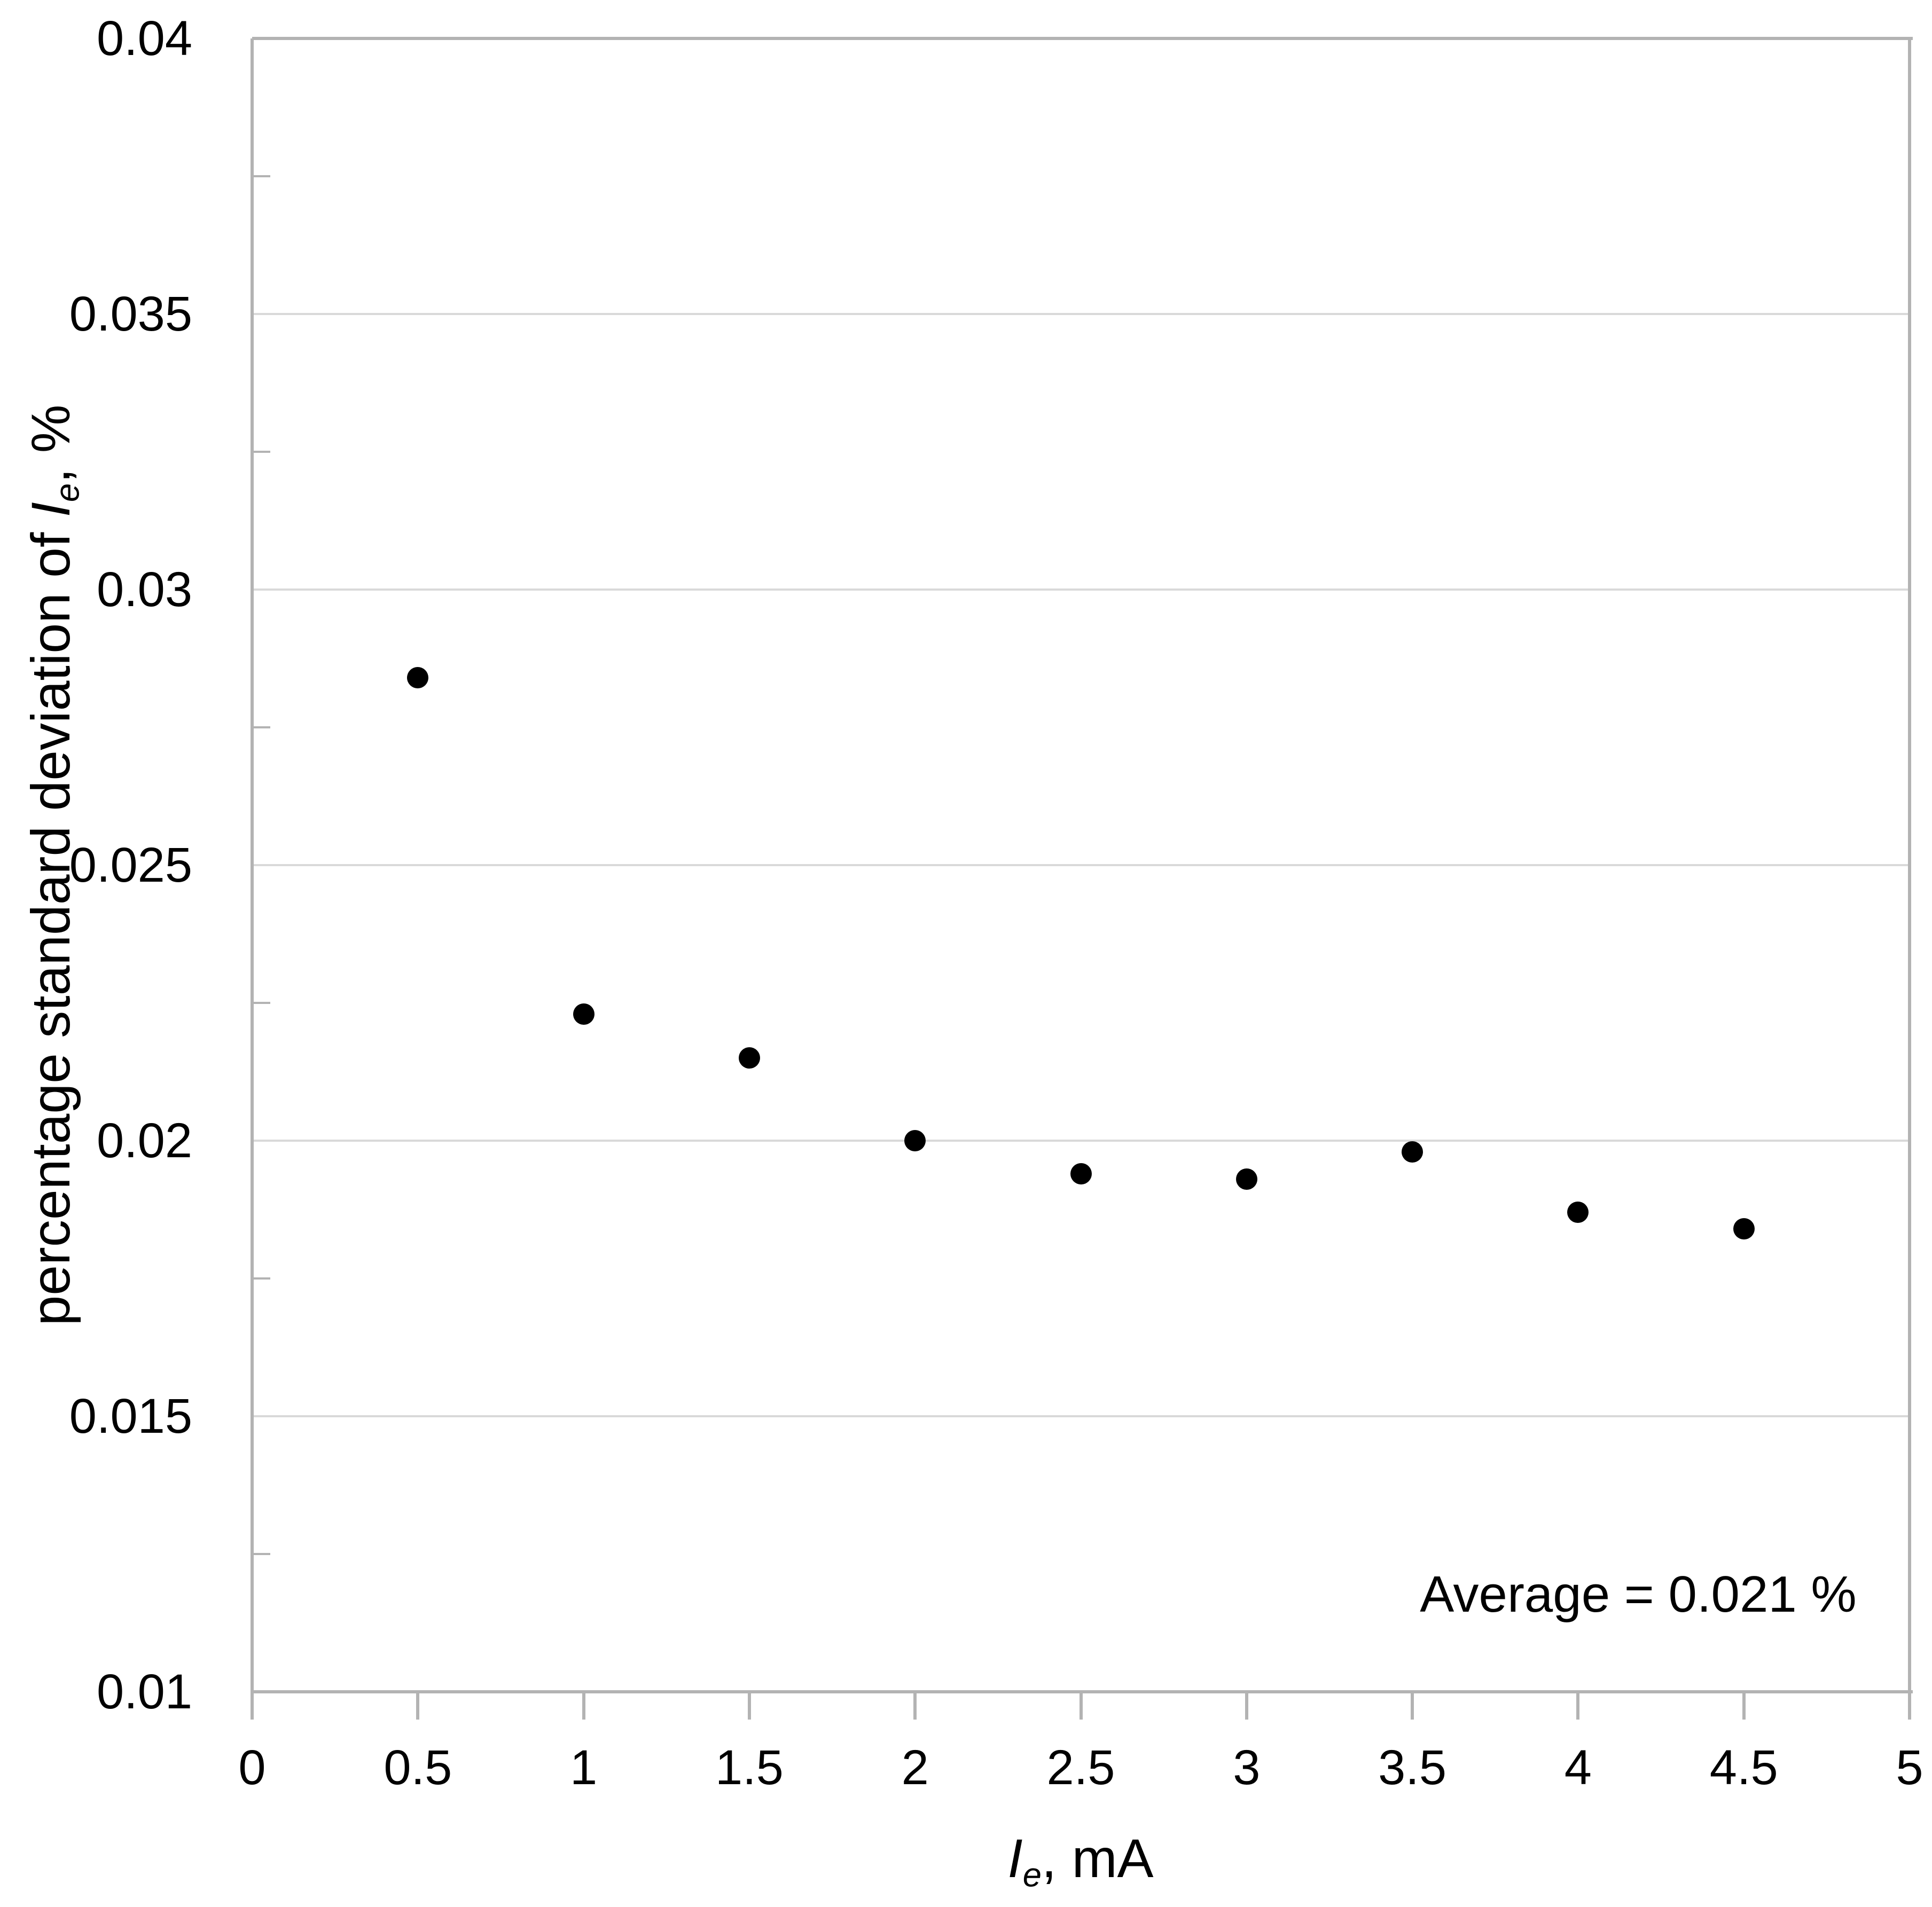 The width and height of the screenshot is (1932, 1907). I want to click on x-axis-symbol: I, so click(1015, 1858).